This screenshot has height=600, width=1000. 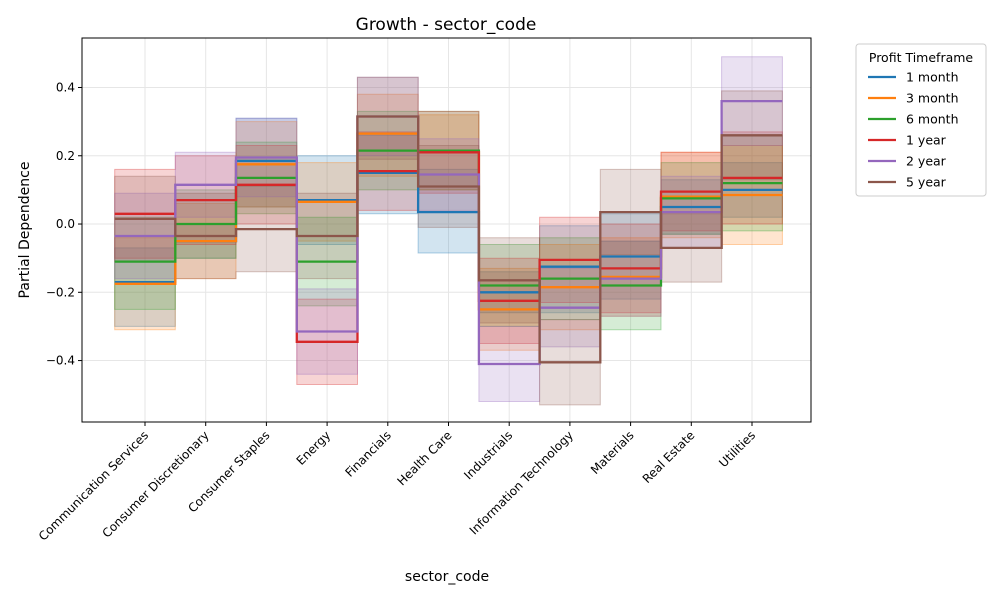 What do you see at coordinates (60, 361) in the screenshot?
I see `y-tick-label: −0.4` at bounding box center [60, 361].